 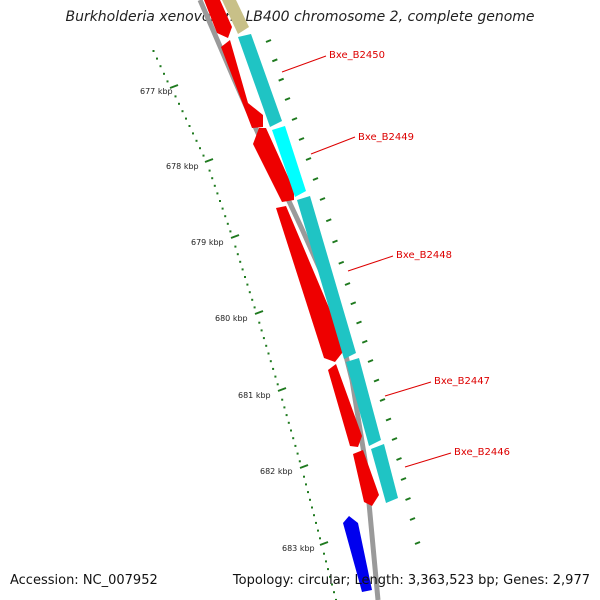 I want to click on gene-label-Bxe_B2448: Bxe_B2448, so click(x=424, y=255).